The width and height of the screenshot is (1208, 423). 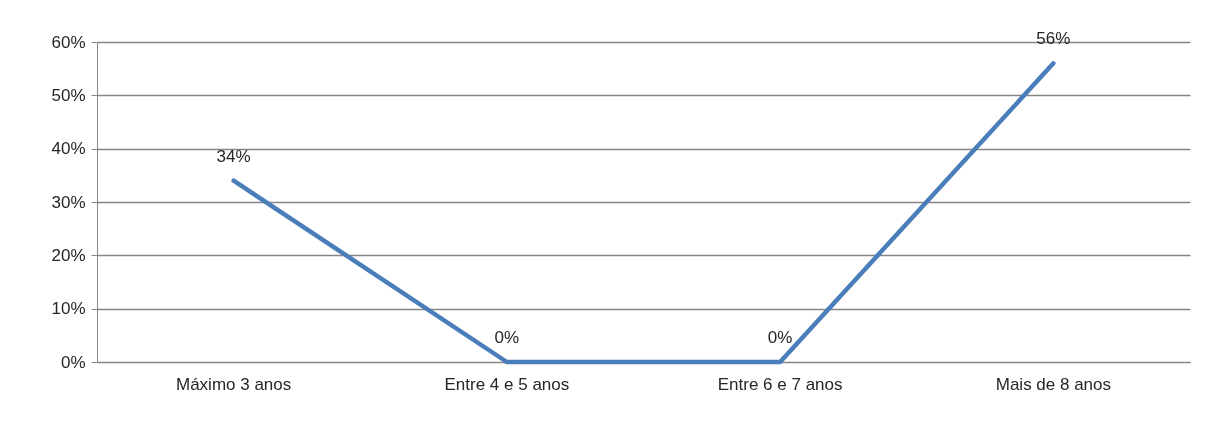 What do you see at coordinates (780, 384) in the screenshot?
I see `x-tick-label: Entre 6 e 7 anos` at bounding box center [780, 384].